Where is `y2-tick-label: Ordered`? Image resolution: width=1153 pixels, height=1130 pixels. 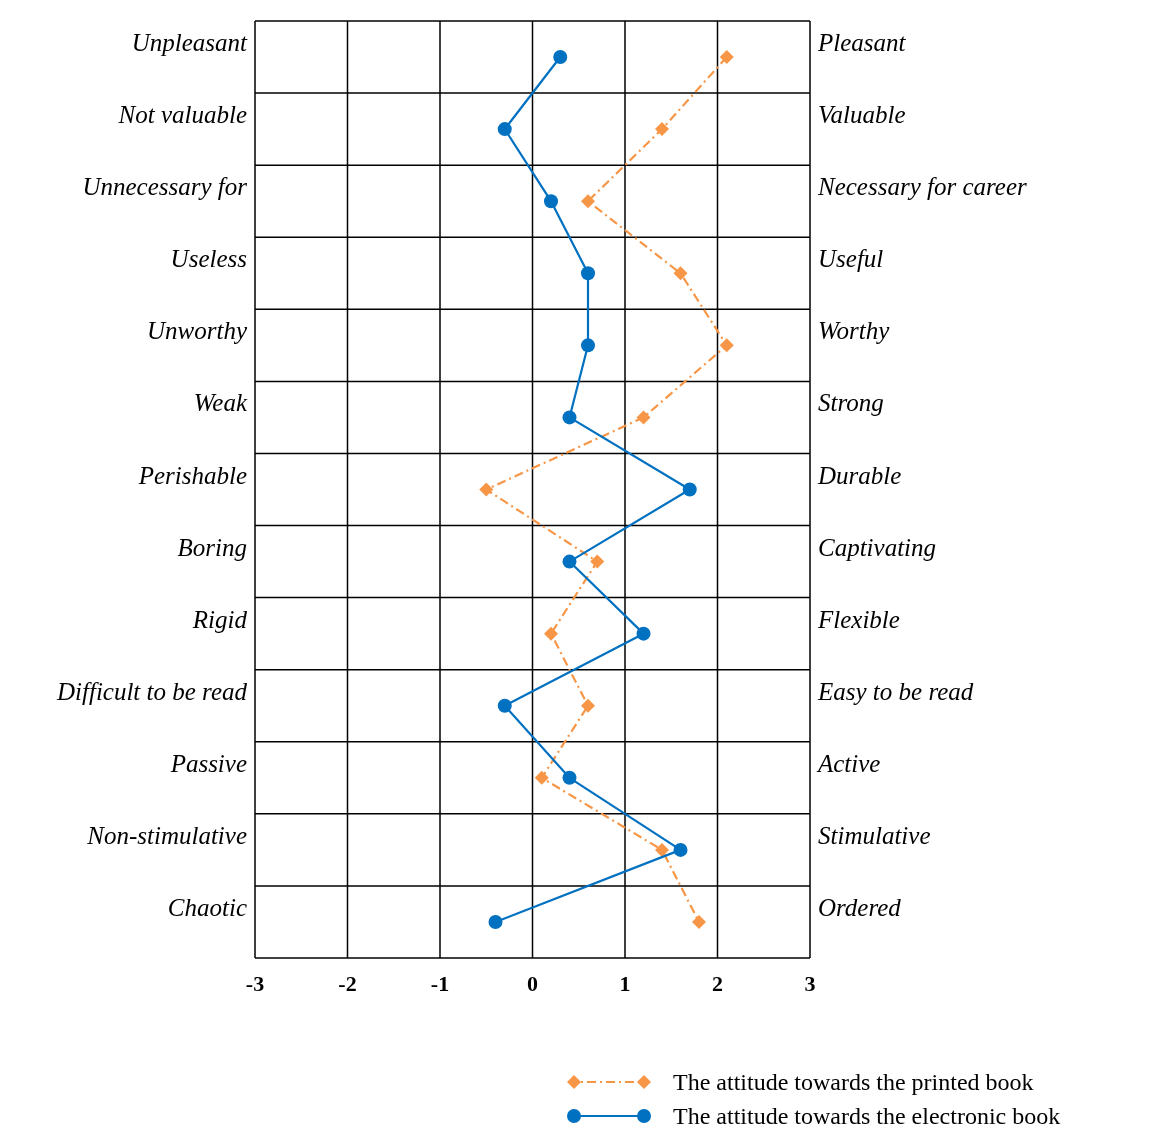
y2-tick-label: Ordered is located at coordinates (860, 907).